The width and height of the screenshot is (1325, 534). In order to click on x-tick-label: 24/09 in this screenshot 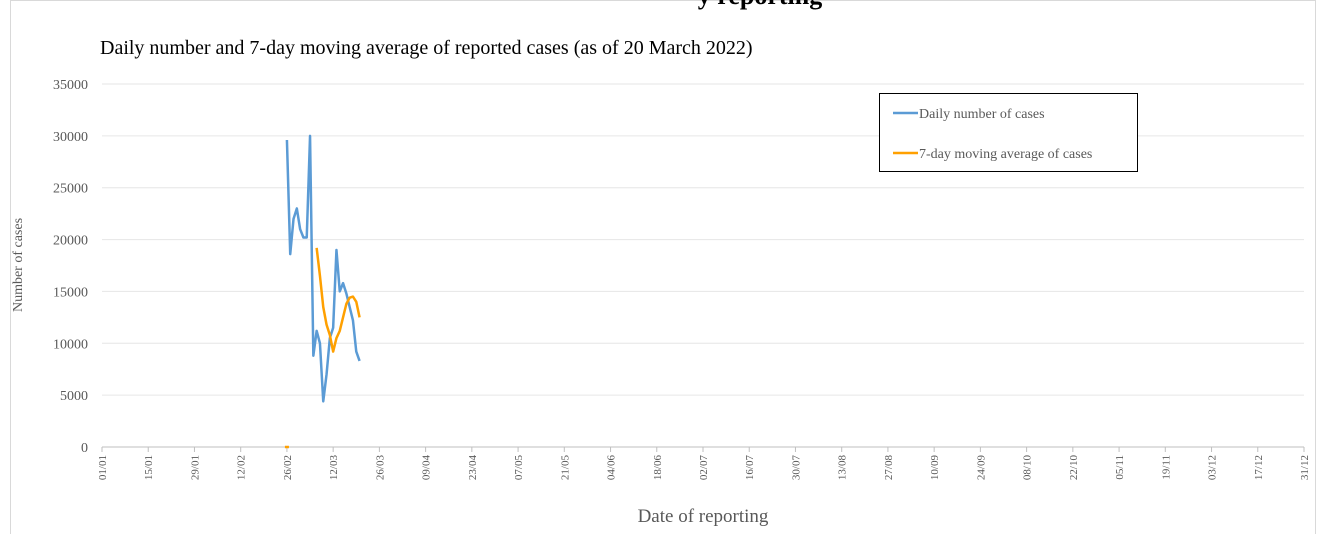, I will do `click(981, 468)`.